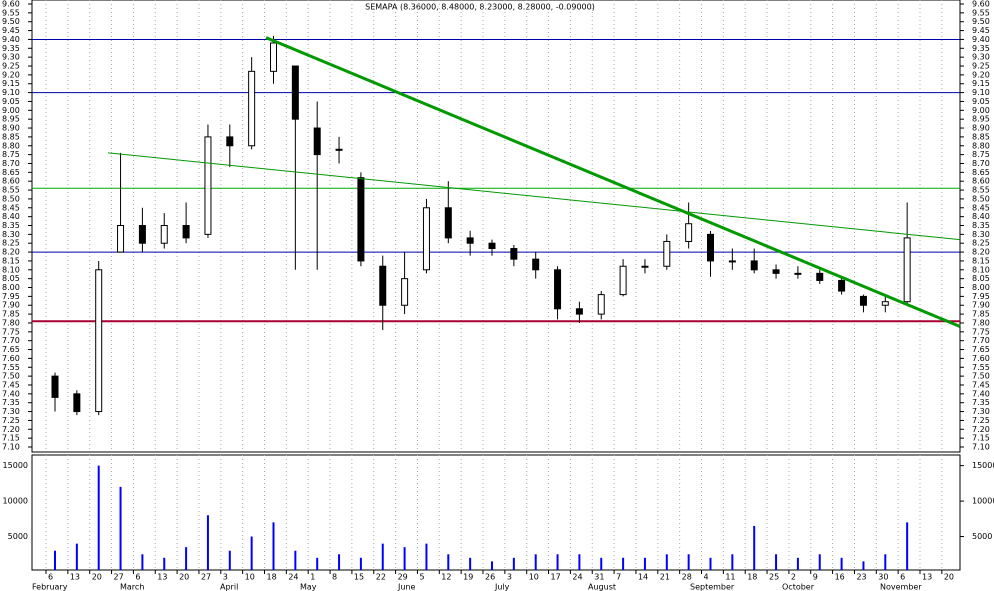  Describe the element at coordinates (665, 577) in the screenshot. I see `x-tick-label: 21` at that location.